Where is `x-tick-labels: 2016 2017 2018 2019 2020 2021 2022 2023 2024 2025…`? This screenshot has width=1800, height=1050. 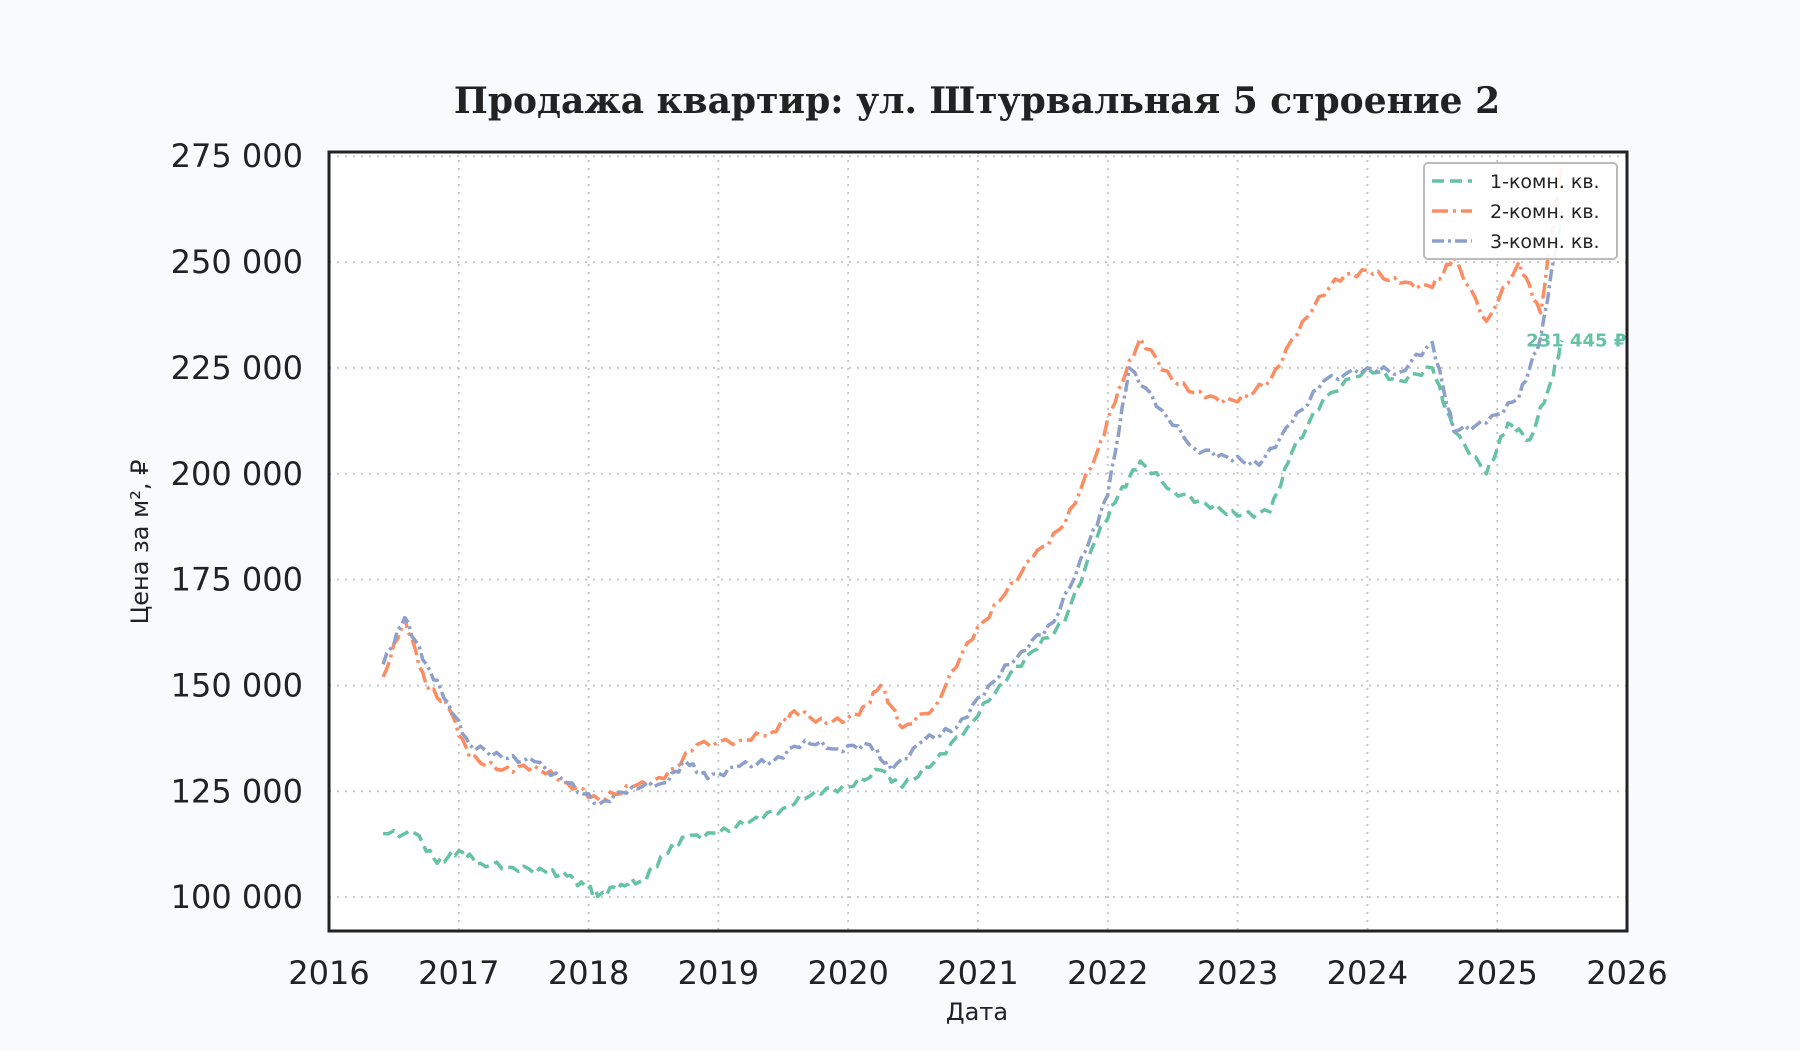 x-tick-labels: 2016 2017 2018 2019 2020 2021 2022 2023 2024 2025… is located at coordinates (977, 973).